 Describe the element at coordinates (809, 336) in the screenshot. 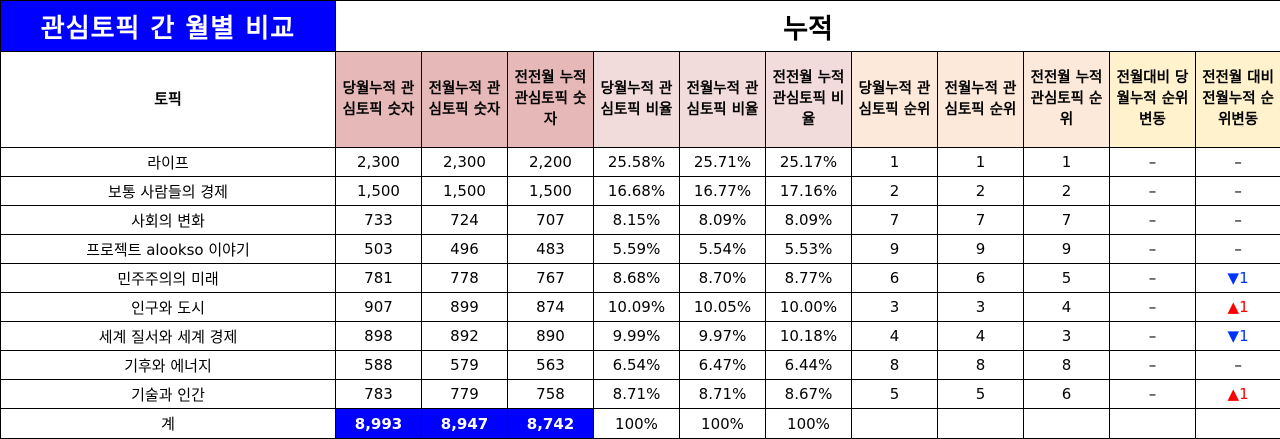

I see `cell-prev2-ratio: 10.18%` at that location.